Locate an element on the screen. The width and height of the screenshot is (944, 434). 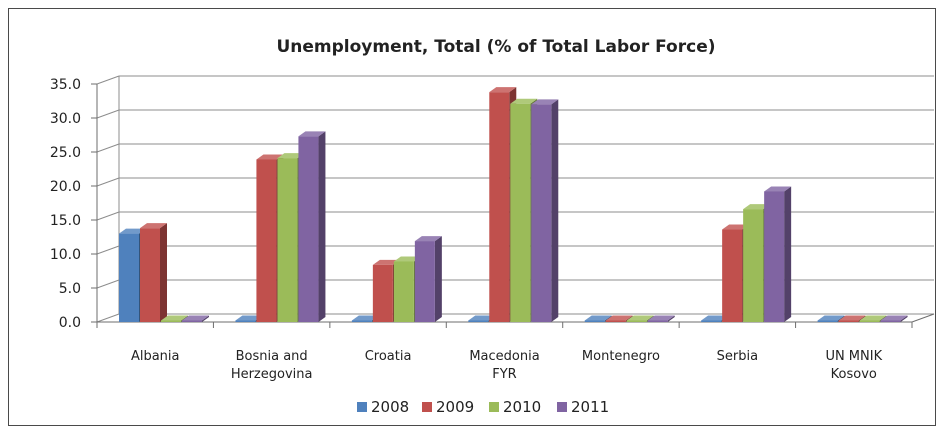
x-category-label: Serbia is located at coordinates (737, 356).